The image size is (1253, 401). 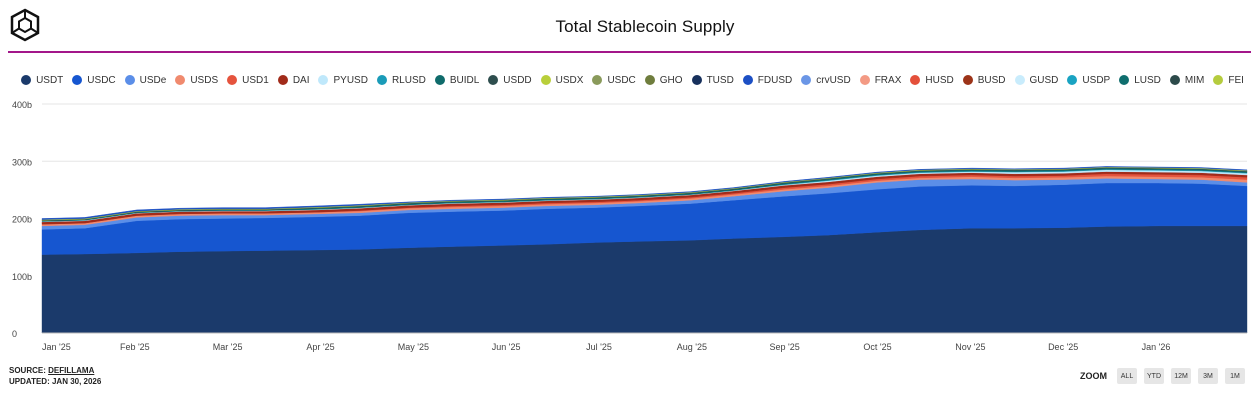 What do you see at coordinates (55, 376) in the screenshot?
I see `source-note: SOURCE: DEFILLAMA UPDATED: JAN 30, 2026` at bounding box center [55, 376].